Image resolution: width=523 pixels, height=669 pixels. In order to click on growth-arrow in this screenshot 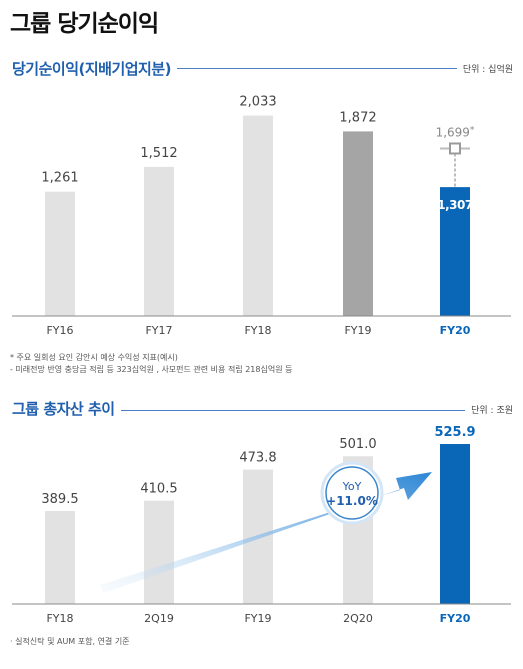, I will do `click(266, 532)`.